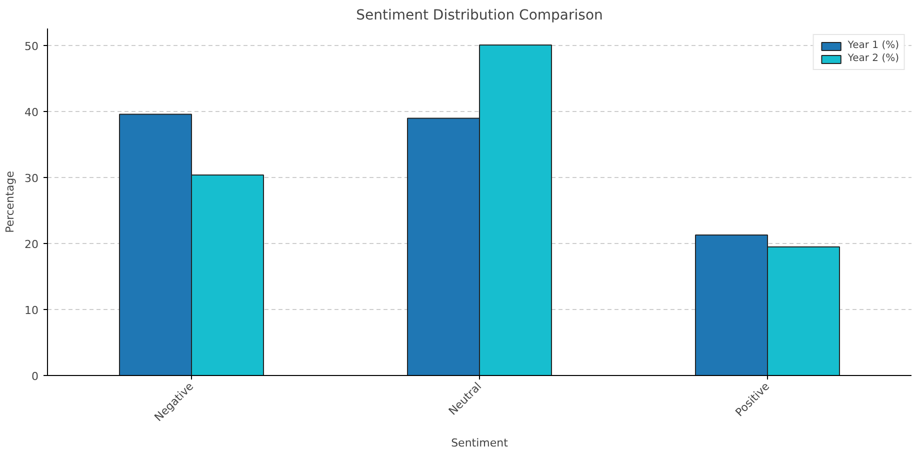  What do you see at coordinates (35, 376) in the screenshot?
I see `y-tick-label: 0` at bounding box center [35, 376].